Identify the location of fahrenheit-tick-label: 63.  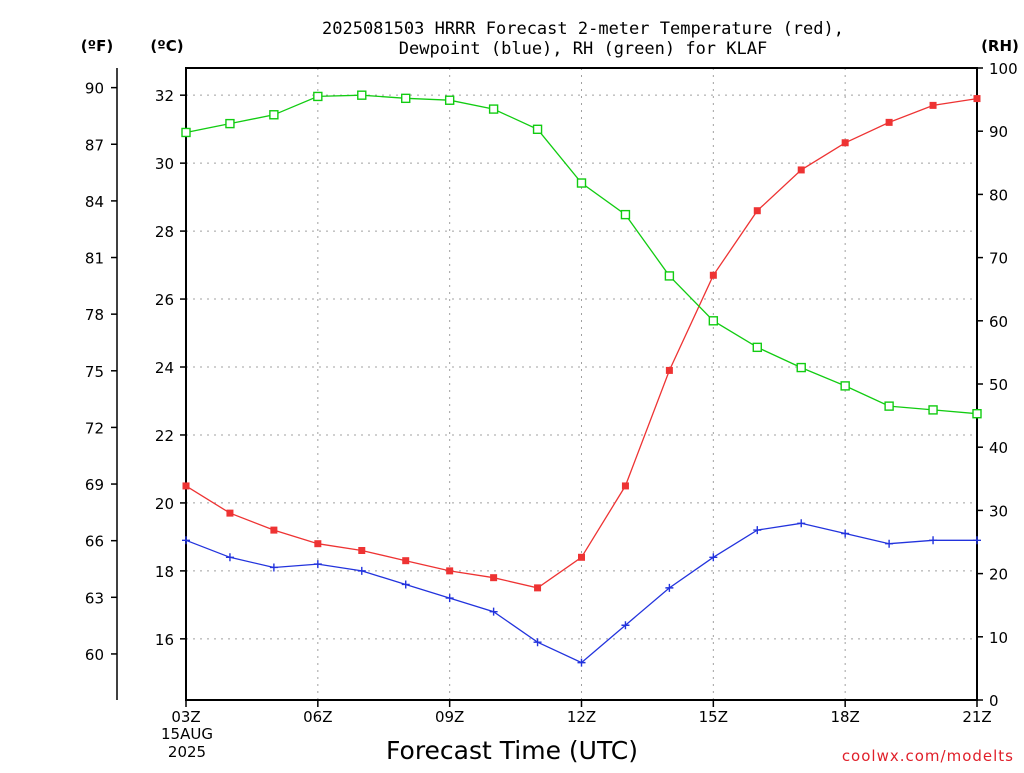
(94, 598).